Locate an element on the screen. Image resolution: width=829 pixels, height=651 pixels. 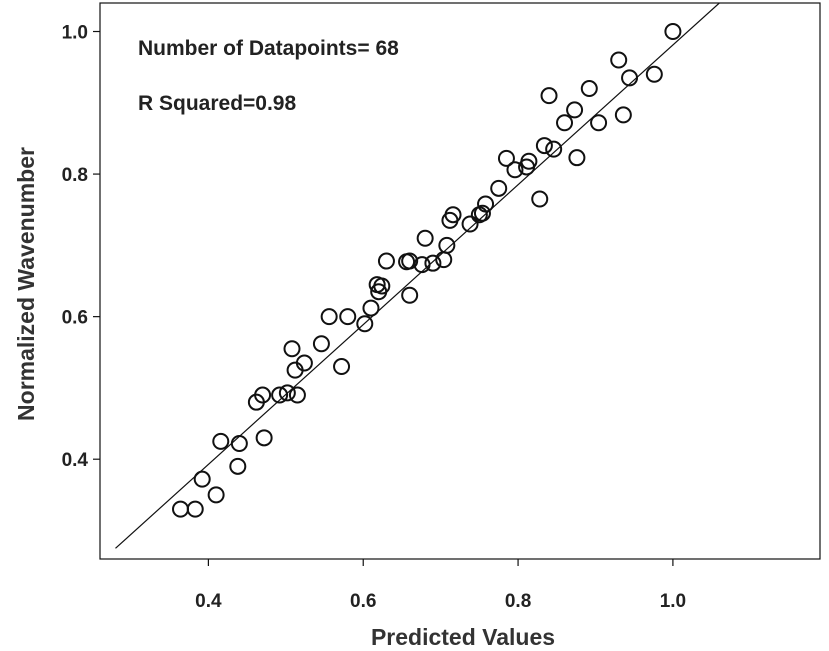
y-tick-label-4: 1.0 is located at coordinates (75, 33).